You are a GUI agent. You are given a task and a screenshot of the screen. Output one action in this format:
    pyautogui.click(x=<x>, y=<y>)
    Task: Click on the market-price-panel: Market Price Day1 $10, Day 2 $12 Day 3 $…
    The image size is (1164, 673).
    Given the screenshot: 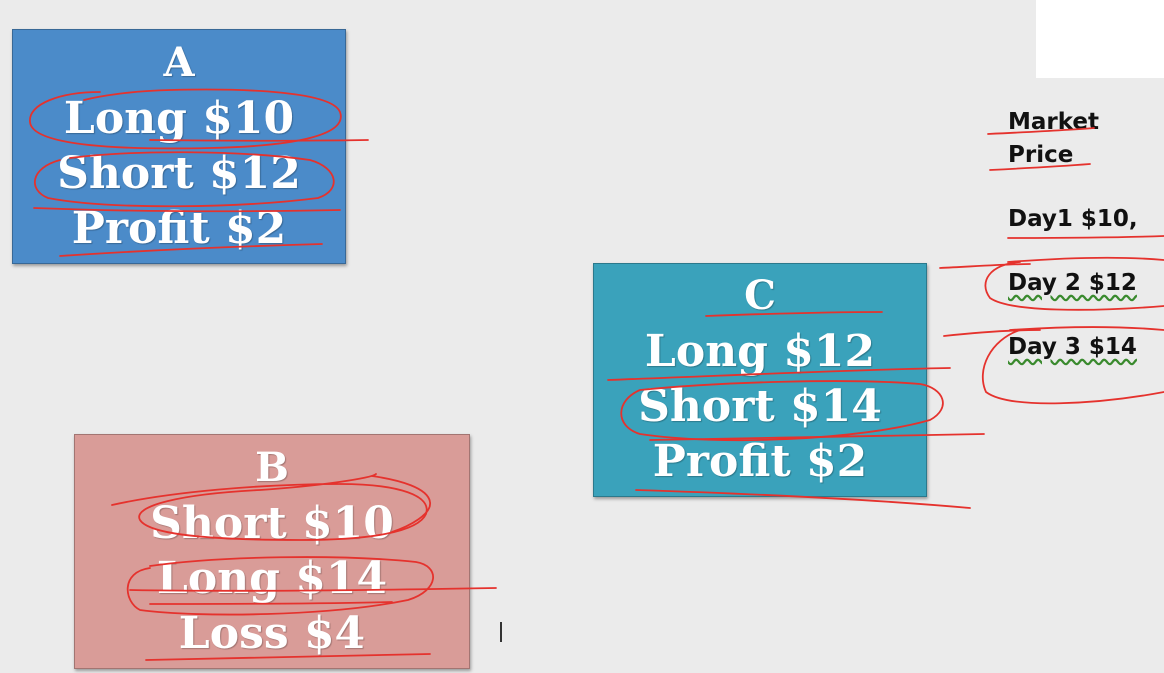 What is the action you would take?
    pyautogui.click(x=1086, y=233)
    